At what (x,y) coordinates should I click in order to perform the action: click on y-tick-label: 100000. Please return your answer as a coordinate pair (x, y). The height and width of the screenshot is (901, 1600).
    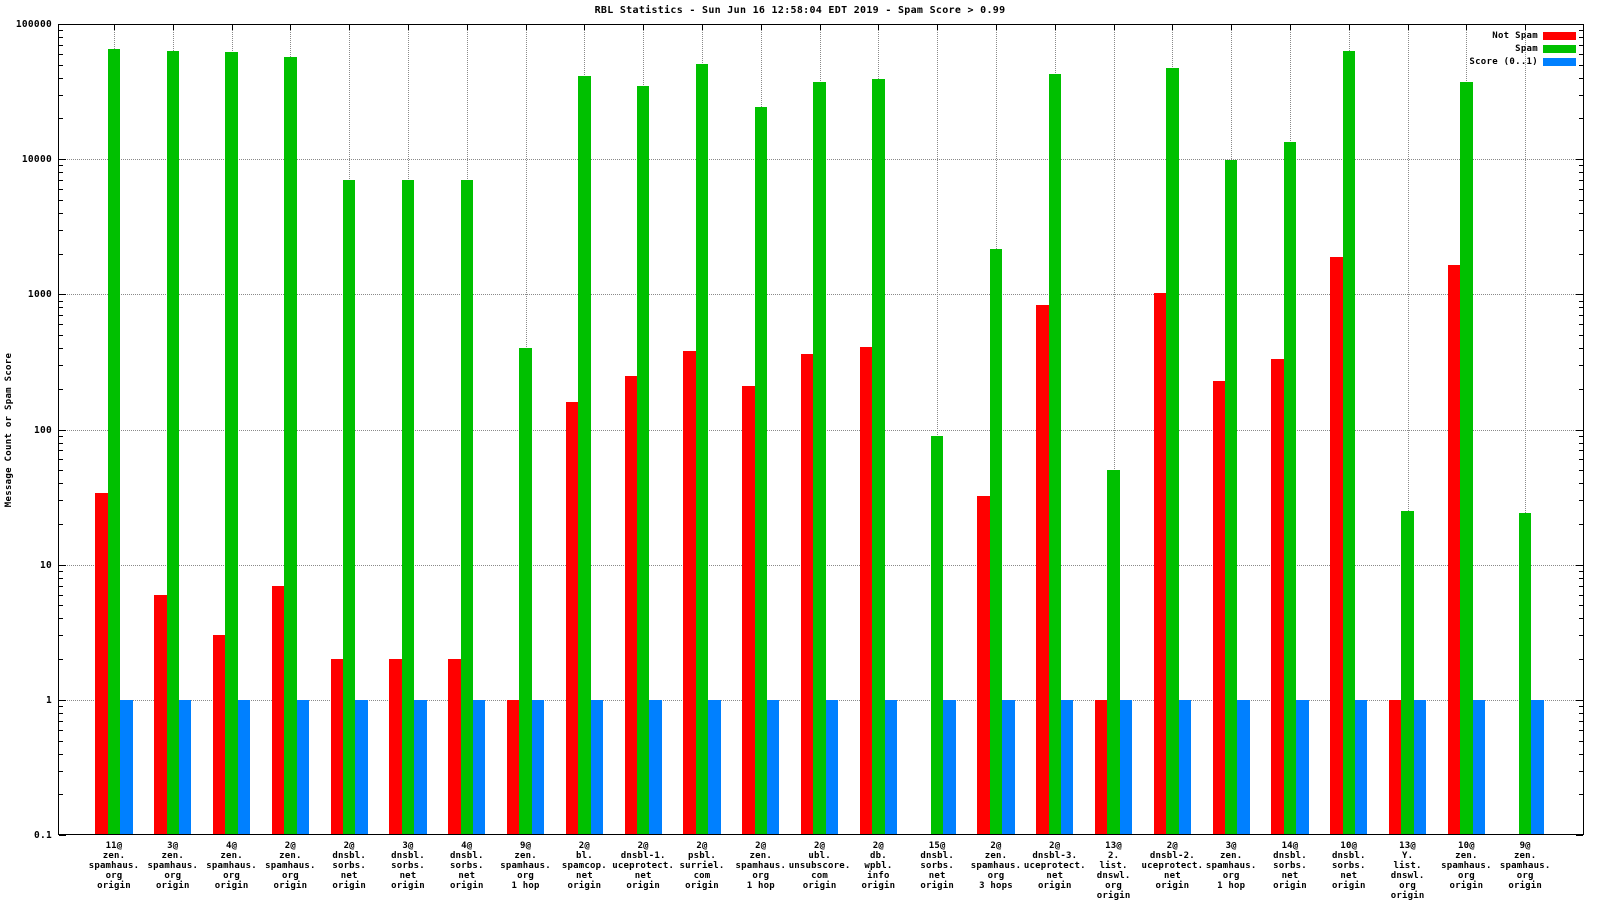
    Looking at the image, I should click on (33, 24).